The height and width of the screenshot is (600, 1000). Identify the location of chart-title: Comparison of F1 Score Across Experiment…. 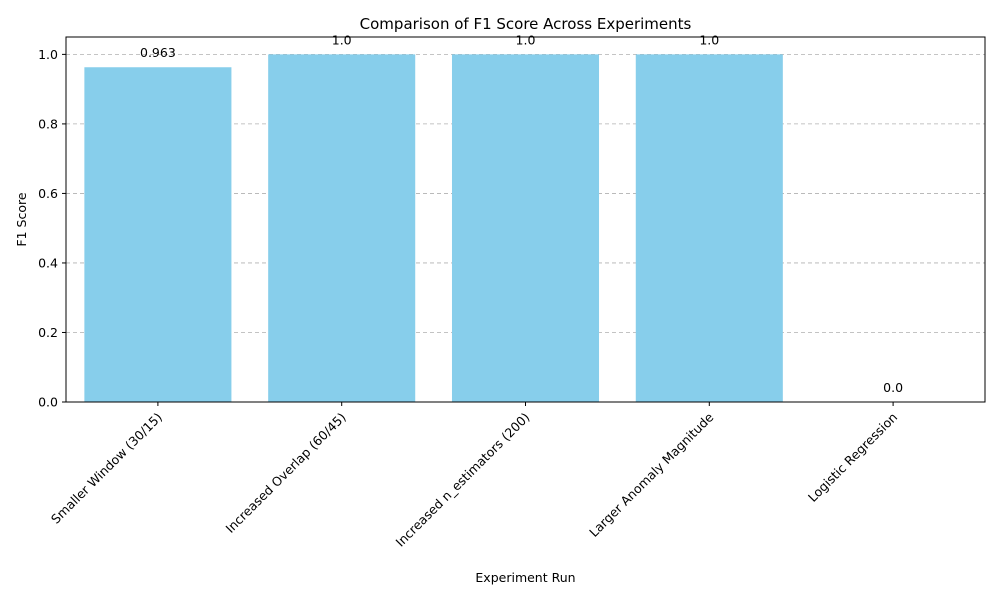
(526, 24).